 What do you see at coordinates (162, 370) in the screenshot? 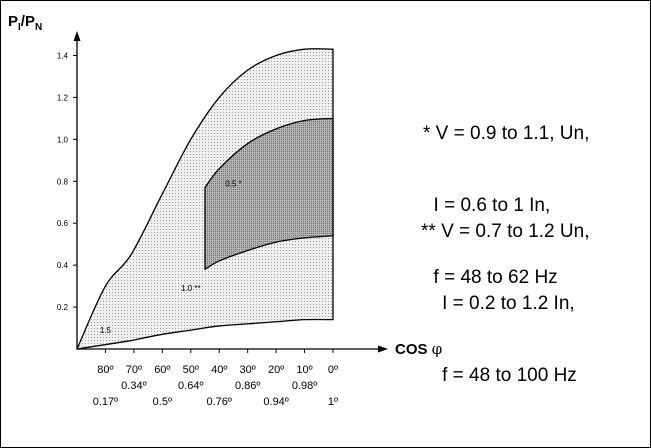
I see `x-tick-label-row1: 60º` at bounding box center [162, 370].